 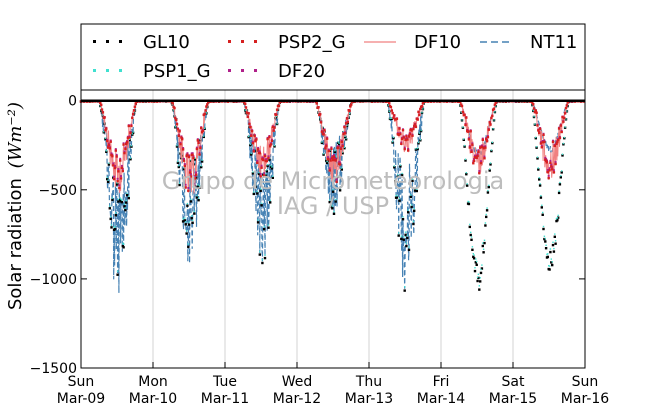 I want to click on legend-box, so click(x=333, y=57).